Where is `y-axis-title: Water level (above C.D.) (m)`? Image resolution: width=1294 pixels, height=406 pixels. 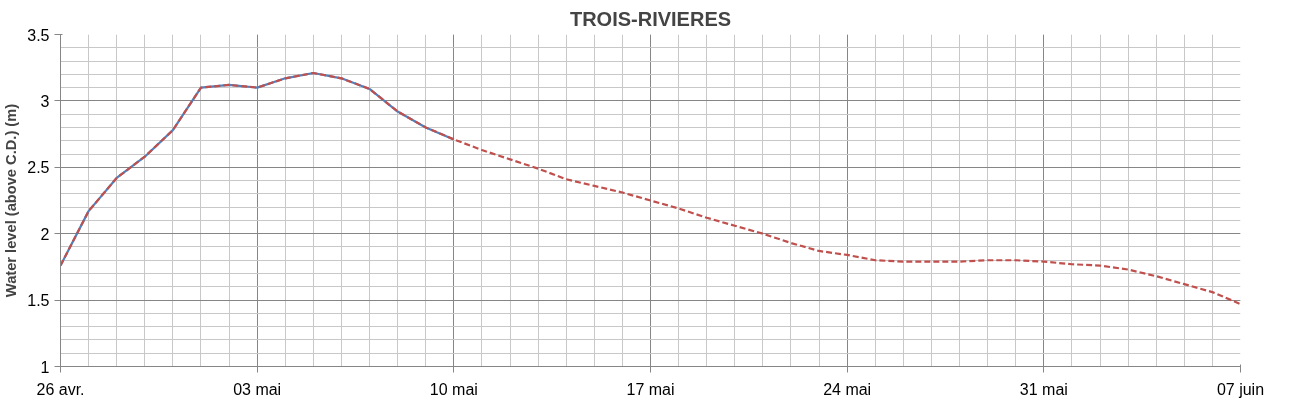 y-axis-title: Water level (above C.D.) (m) is located at coordinates (11, 200).